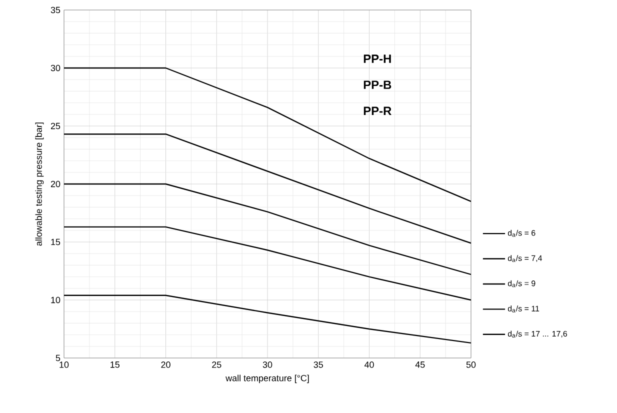  I want to click on y-tick-label: 35, so click(55, 10).